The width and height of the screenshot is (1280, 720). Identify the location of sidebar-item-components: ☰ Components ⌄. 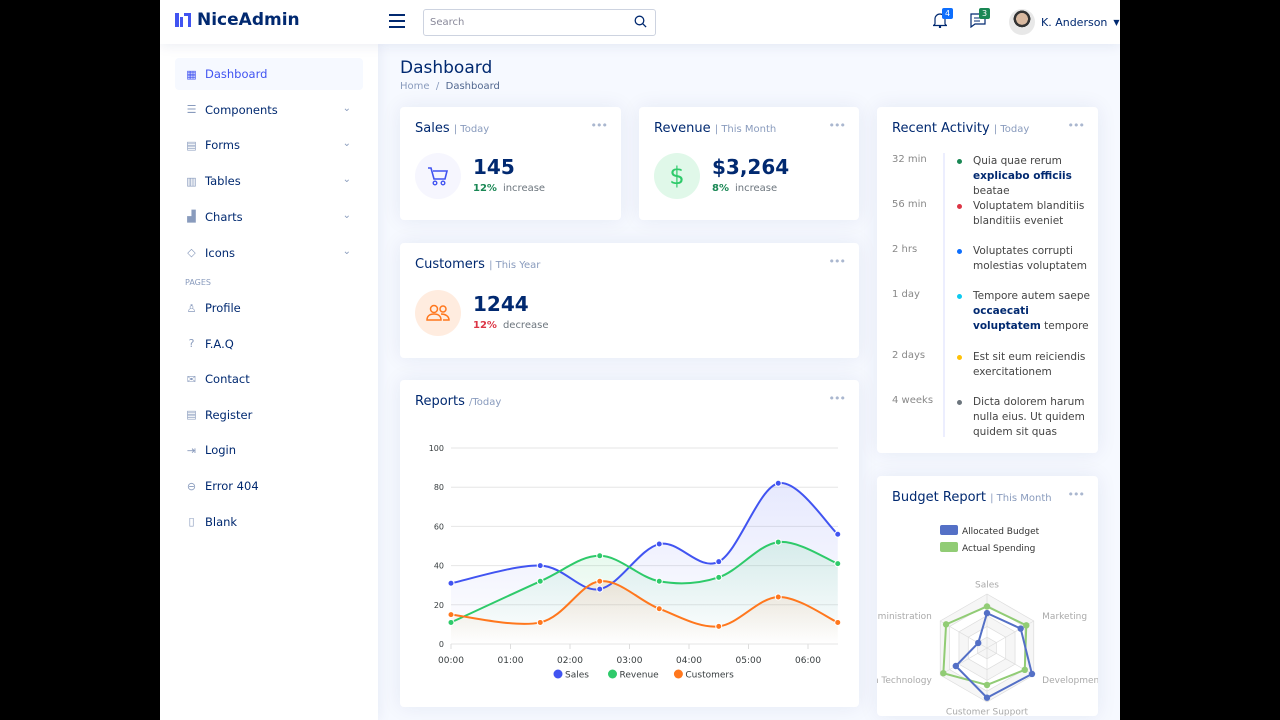
(269, 110).